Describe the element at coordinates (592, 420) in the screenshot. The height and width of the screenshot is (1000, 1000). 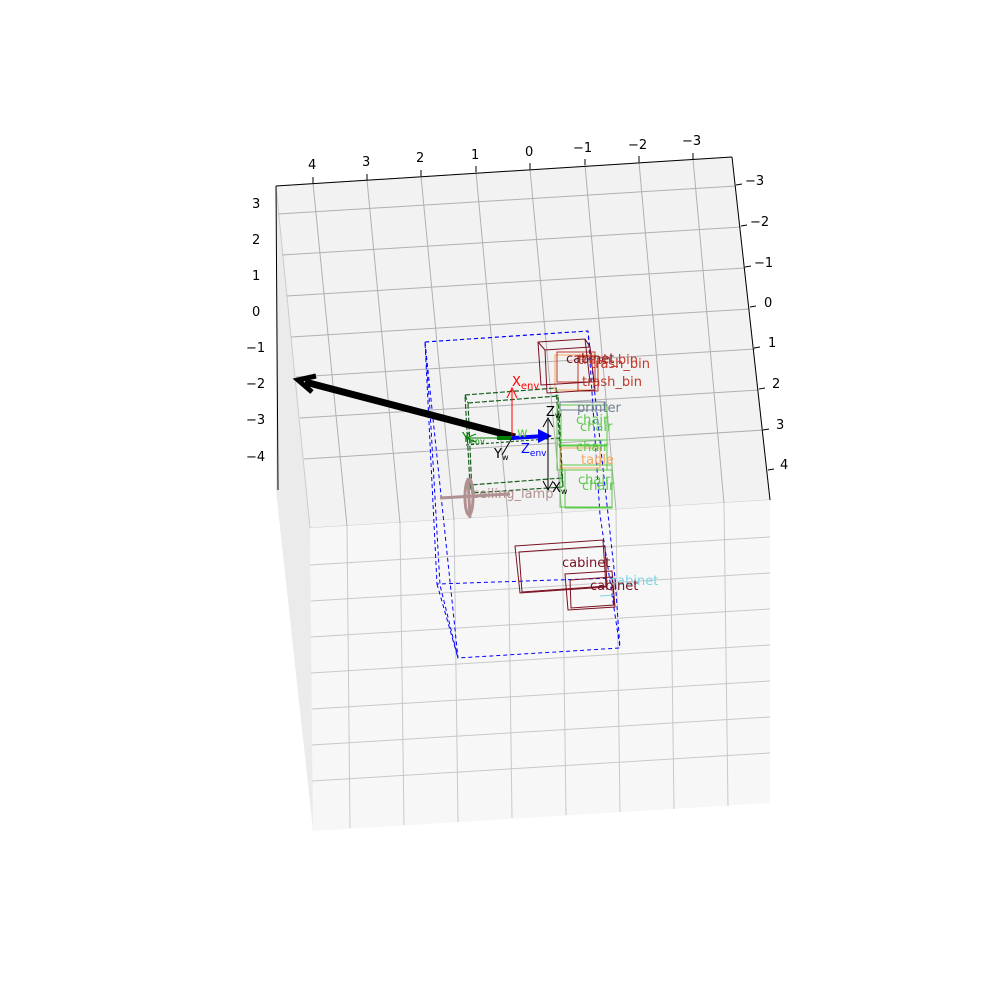
I see `chair-label-1: chair` at that location.